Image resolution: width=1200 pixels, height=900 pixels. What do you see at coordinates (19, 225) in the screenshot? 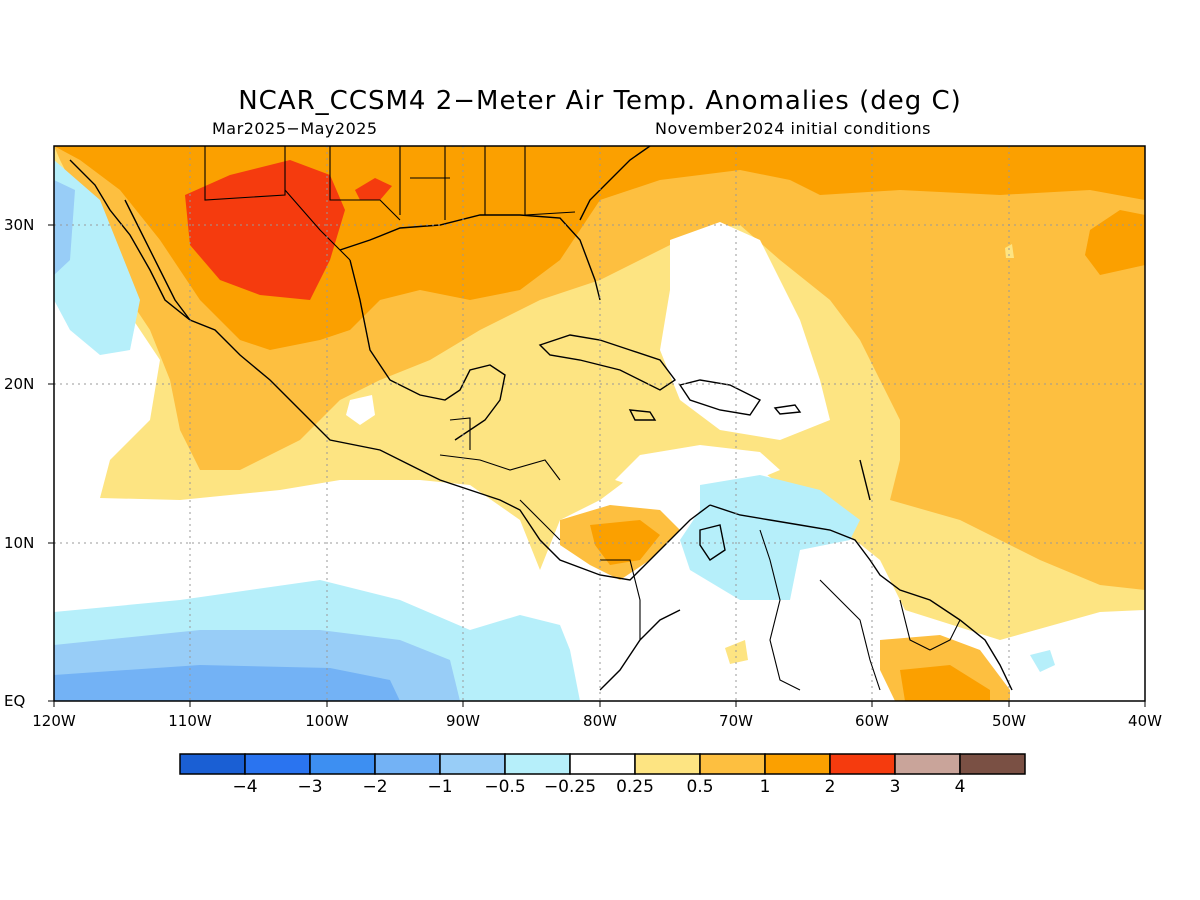
I see `lat-label-30n: 30N` at bounding box center [19, 225].